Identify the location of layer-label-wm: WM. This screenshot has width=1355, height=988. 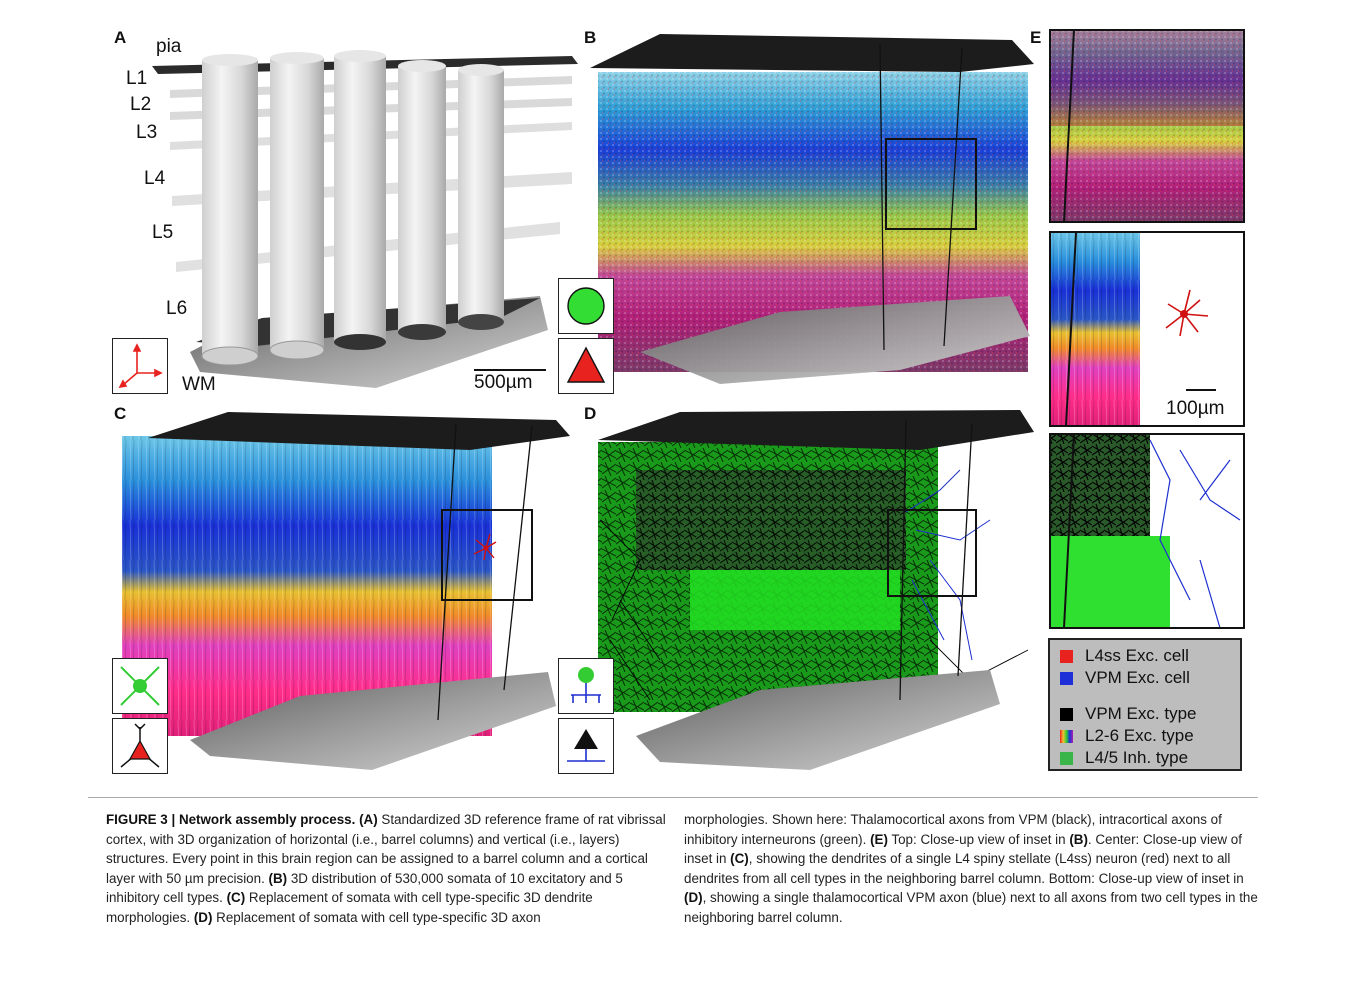
(199, 384).